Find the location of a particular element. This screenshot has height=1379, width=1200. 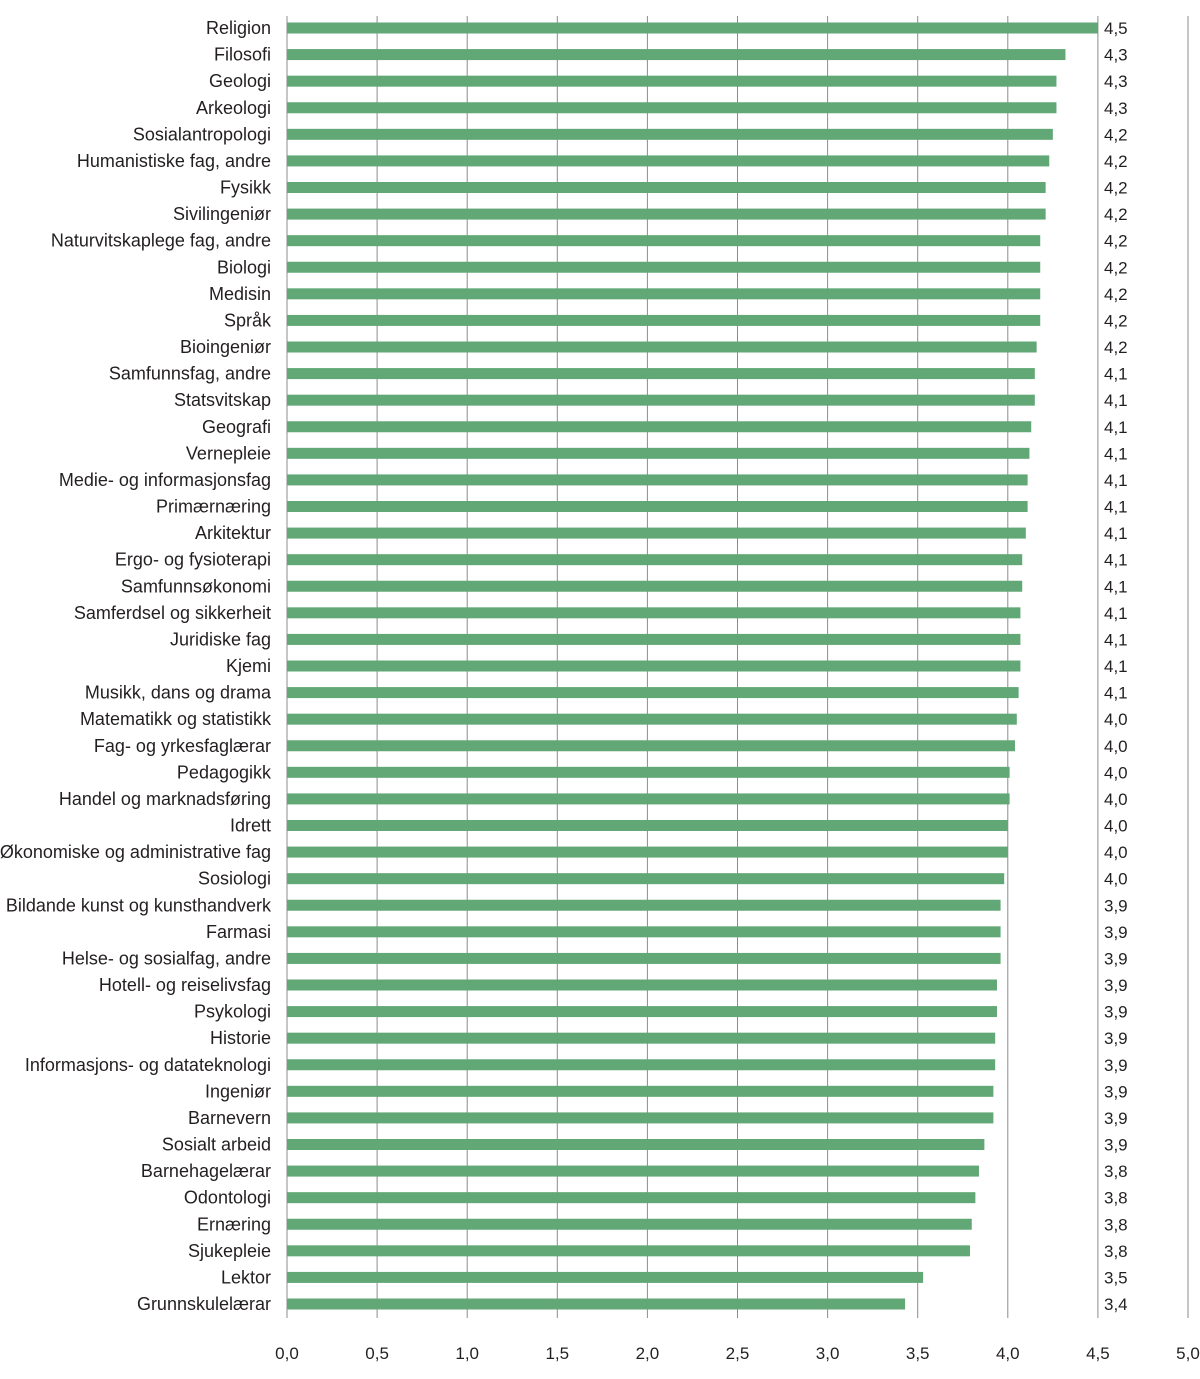

data-label: 3,5 is located at coordinates (1116, 1277).